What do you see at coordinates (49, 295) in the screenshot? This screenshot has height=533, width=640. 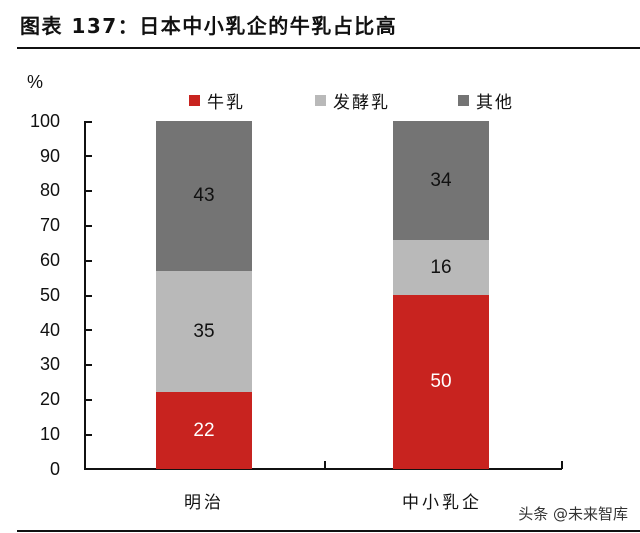 I see `y-tick-label: 50` at bounding box center [49, 295].